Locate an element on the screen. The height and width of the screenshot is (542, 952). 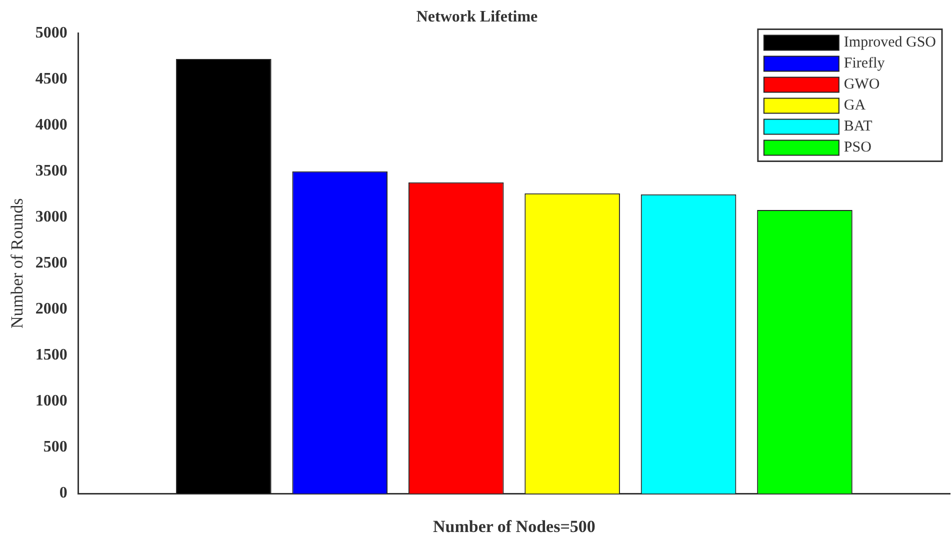
y-tick-label: 5000 is located at coordinates (51, 33).